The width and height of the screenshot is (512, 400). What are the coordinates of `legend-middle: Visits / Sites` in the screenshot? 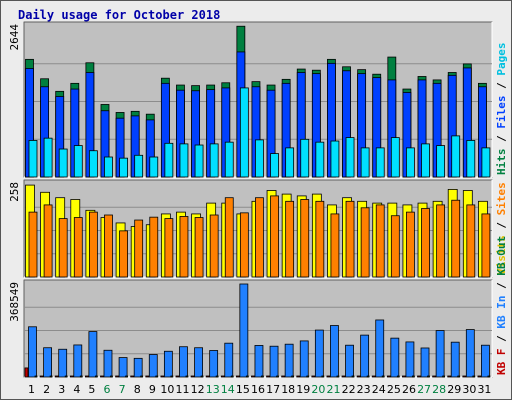 It's located at (501, 228).